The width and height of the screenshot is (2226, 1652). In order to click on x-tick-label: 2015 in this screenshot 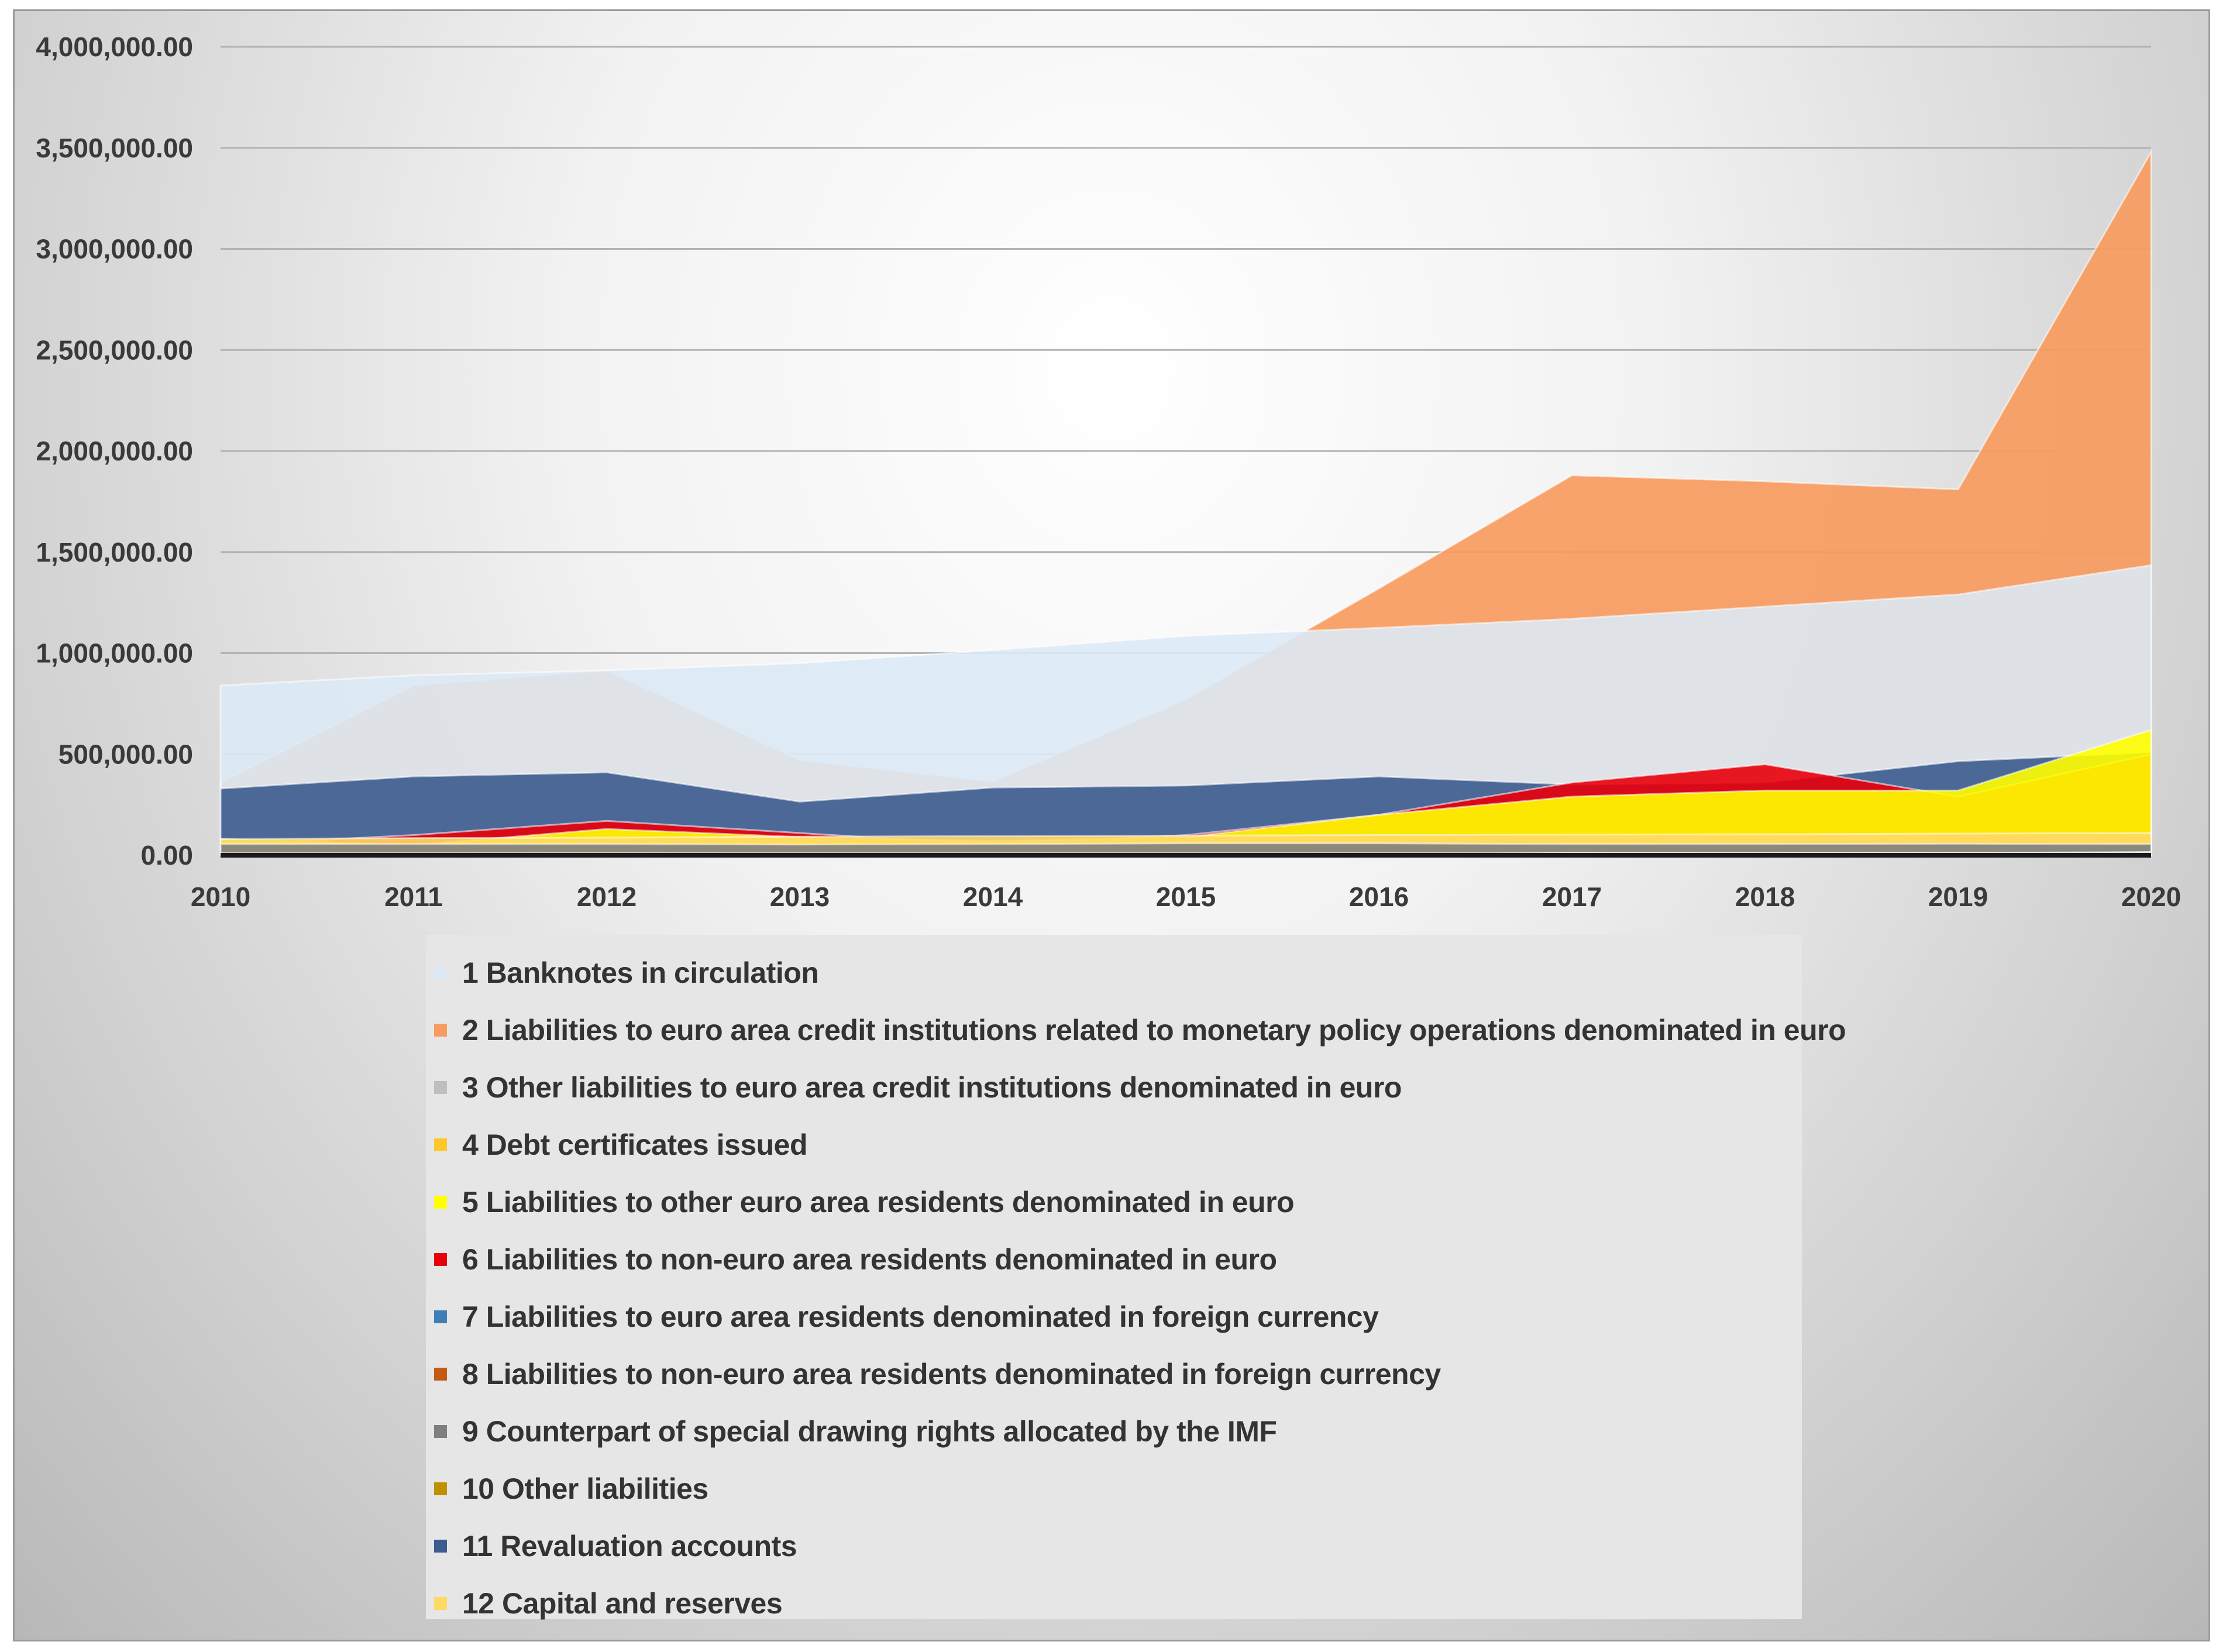, I will do `click(1186, 897)`.